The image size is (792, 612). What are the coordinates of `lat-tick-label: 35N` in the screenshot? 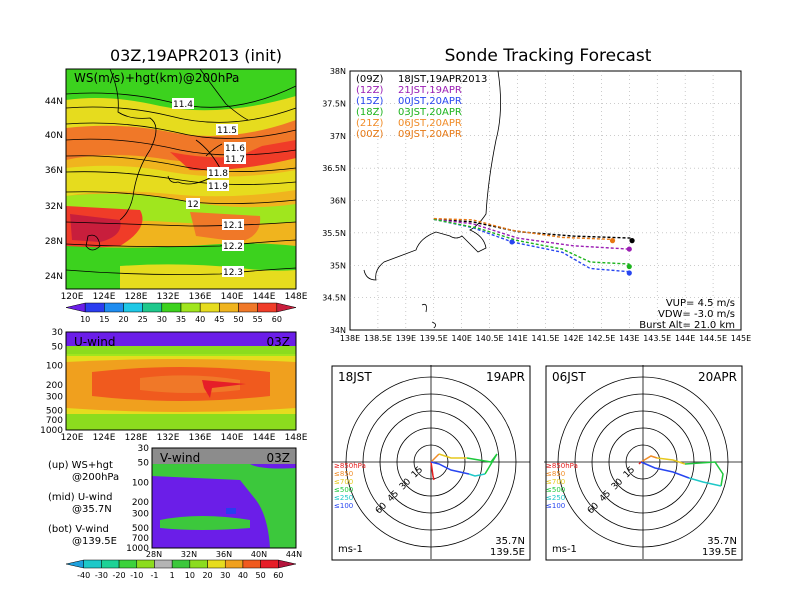 It's located at (338, 265).